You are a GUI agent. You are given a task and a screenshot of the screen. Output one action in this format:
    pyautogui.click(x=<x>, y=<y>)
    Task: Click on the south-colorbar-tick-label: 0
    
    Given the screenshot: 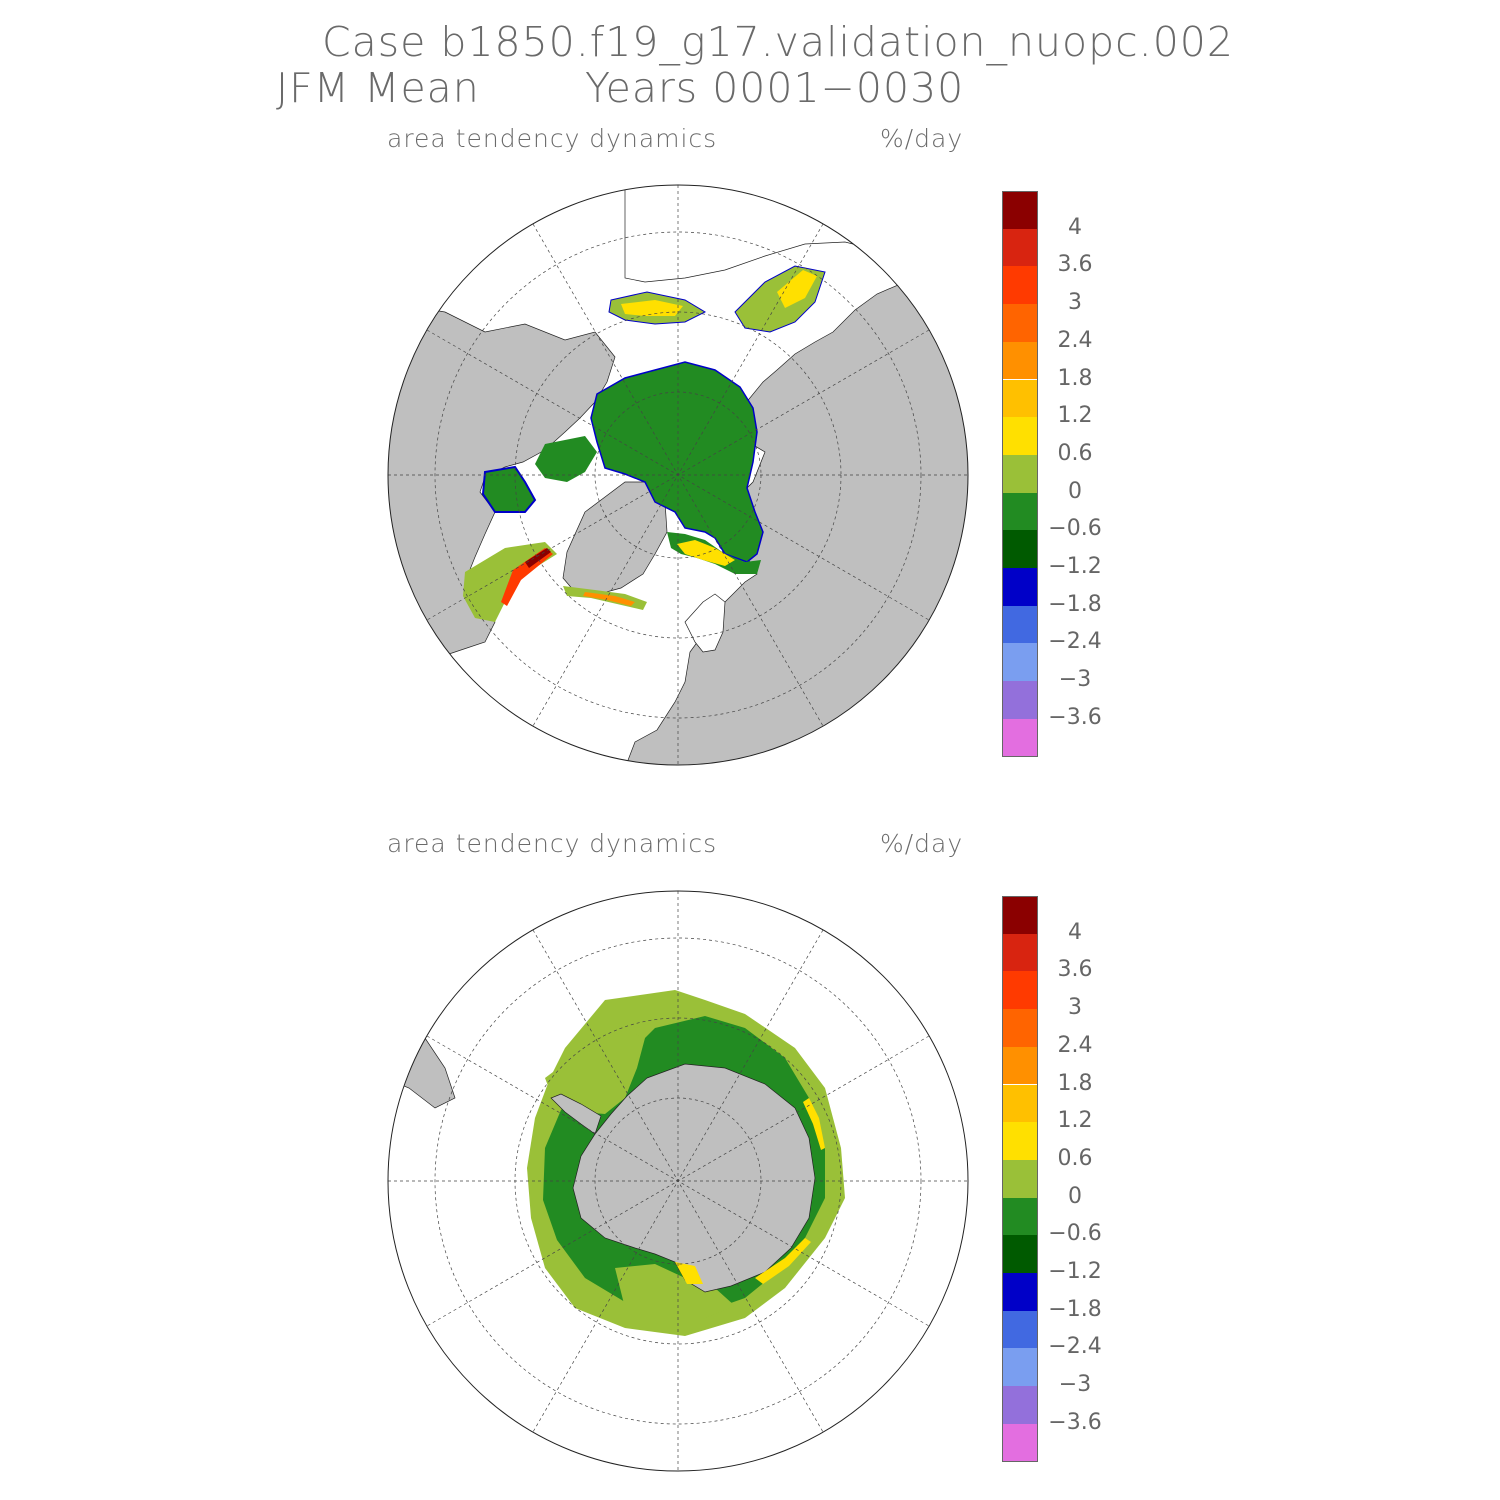 What is the action you would take?
    pyautogui.click(x=1075, y=1196)
    